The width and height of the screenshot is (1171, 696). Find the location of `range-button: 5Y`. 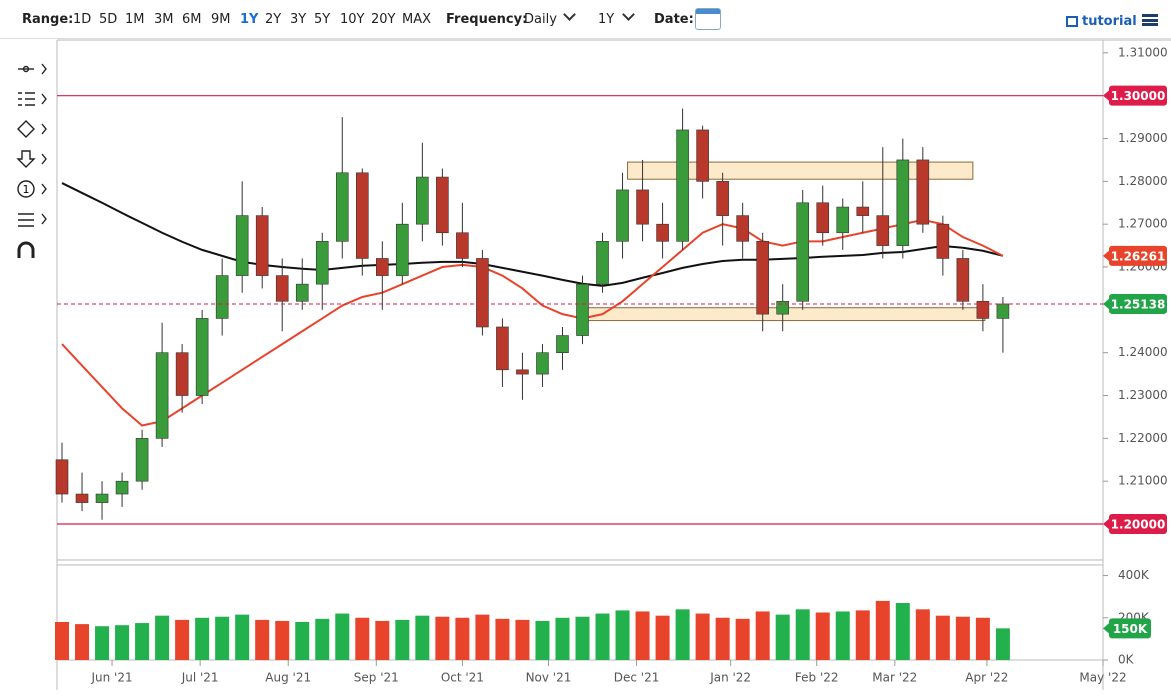

range-button: 5Y is located at coordinates (322, 19).